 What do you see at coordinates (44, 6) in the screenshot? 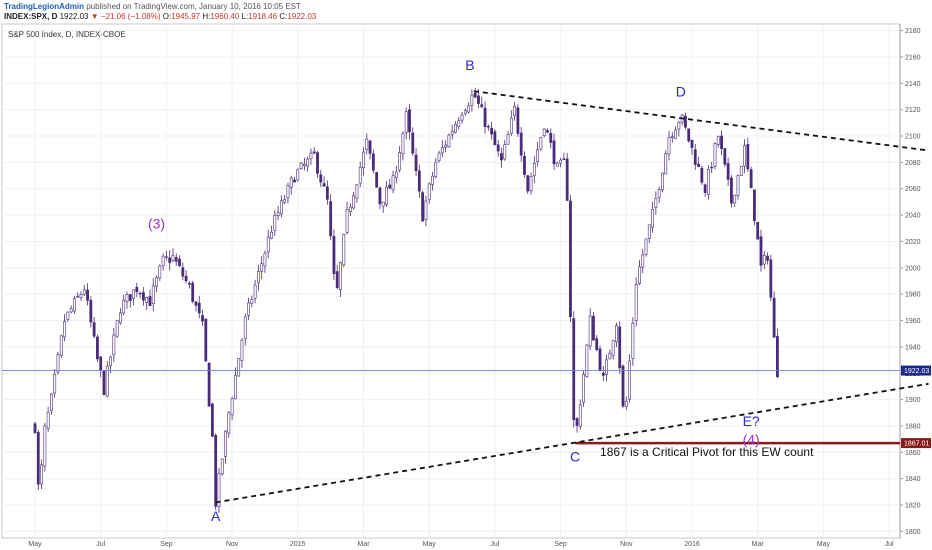
I see `author-link: TradingLegionAdmin` at bounding box center [44, 6].